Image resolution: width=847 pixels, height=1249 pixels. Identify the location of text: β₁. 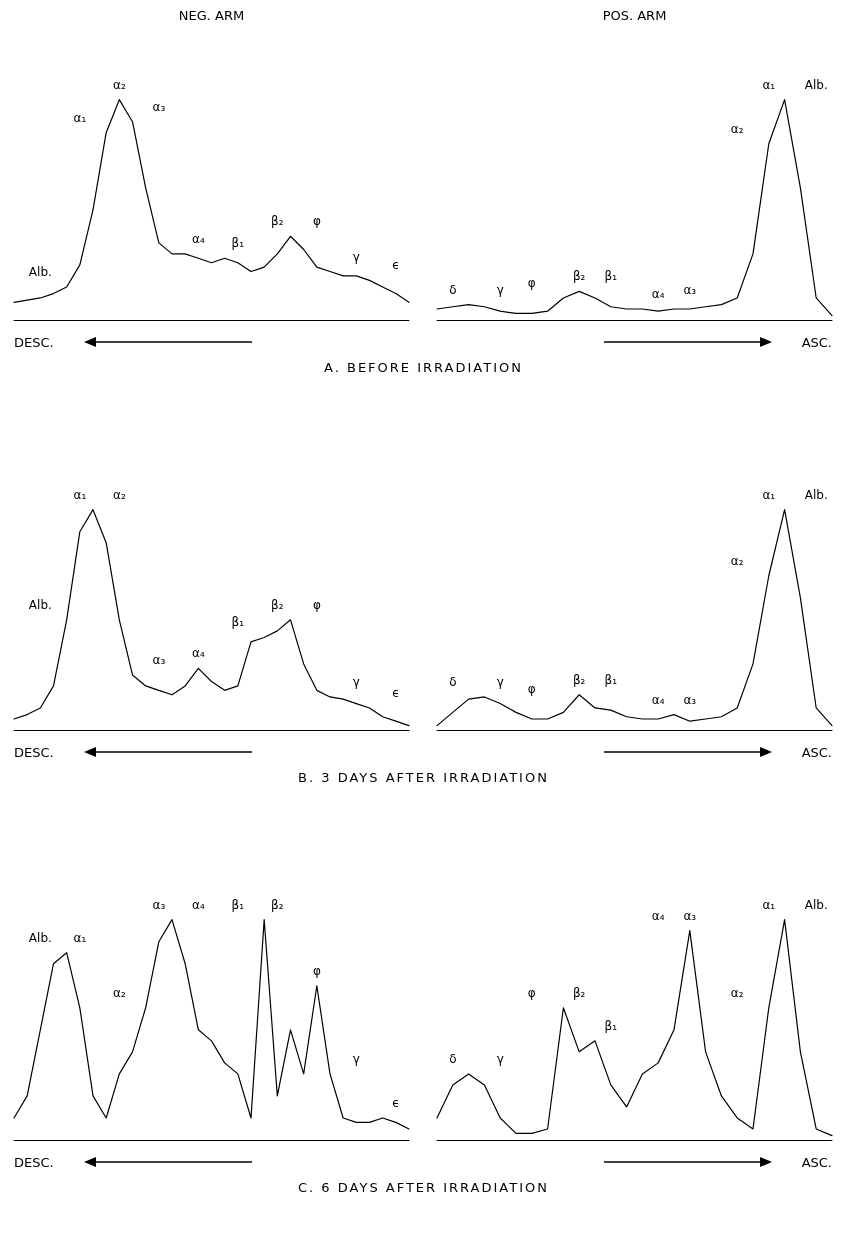
(238, 904).